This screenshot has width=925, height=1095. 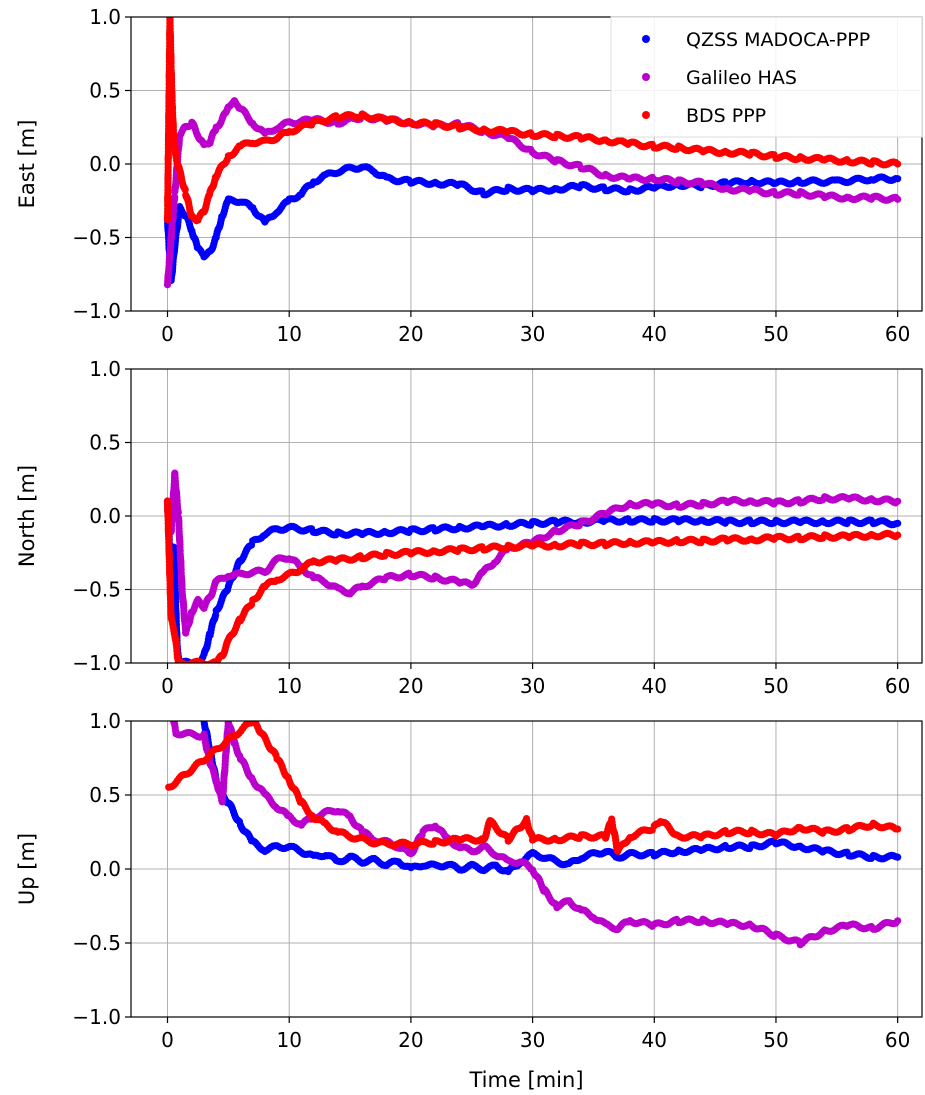 I want to click on legend: QZSS MADOCA-PPP Galileo HAS BDS PPP, so click(x=766, y=77).